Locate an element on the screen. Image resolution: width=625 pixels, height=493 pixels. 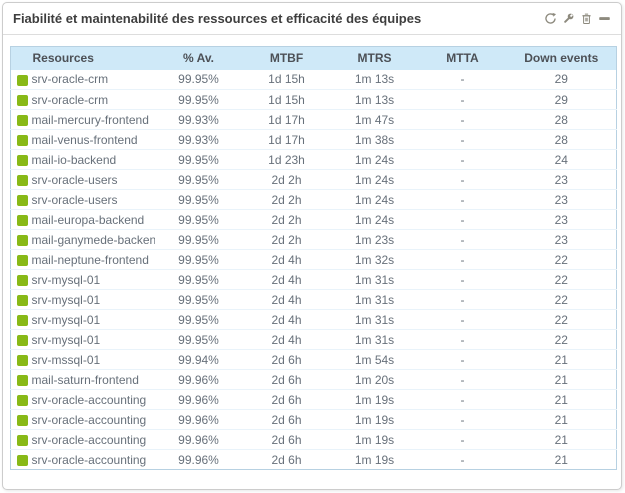
mtrs-cell: 1m 32s is located at coordinates (374, 259).